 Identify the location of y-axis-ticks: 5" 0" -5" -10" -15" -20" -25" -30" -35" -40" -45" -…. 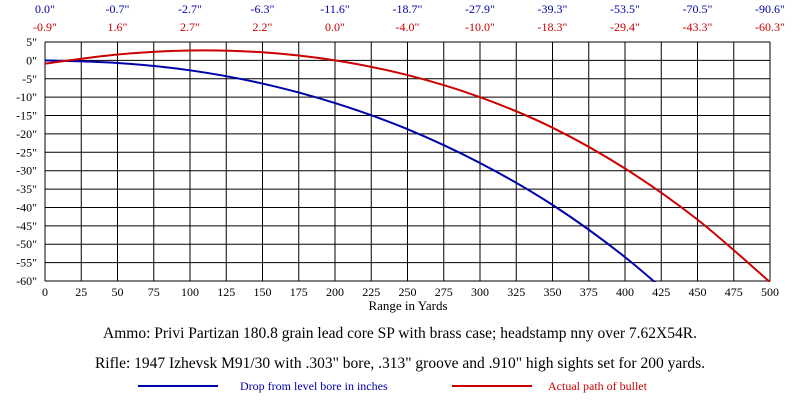
(26, 161).